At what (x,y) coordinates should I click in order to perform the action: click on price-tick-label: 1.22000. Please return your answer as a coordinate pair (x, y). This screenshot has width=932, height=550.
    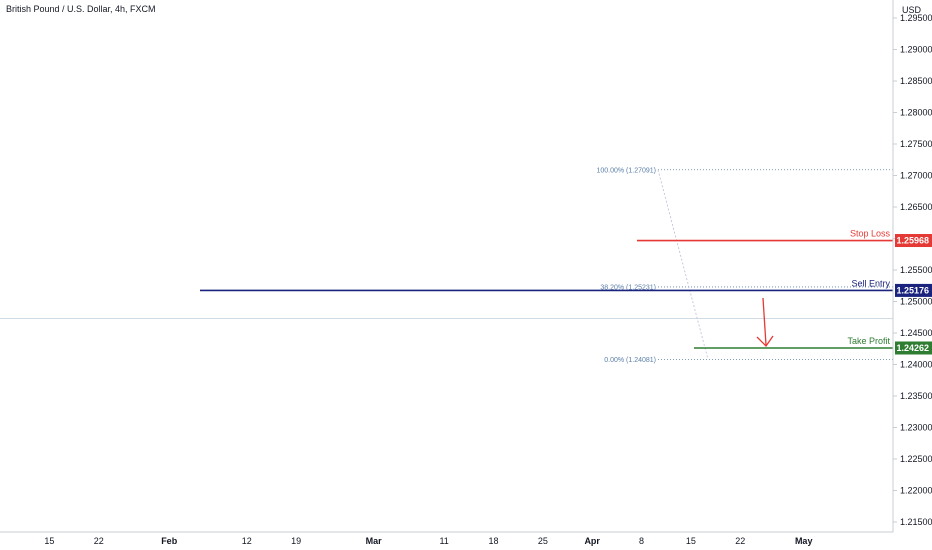
    Looking at the image, I should click on (916, 491).